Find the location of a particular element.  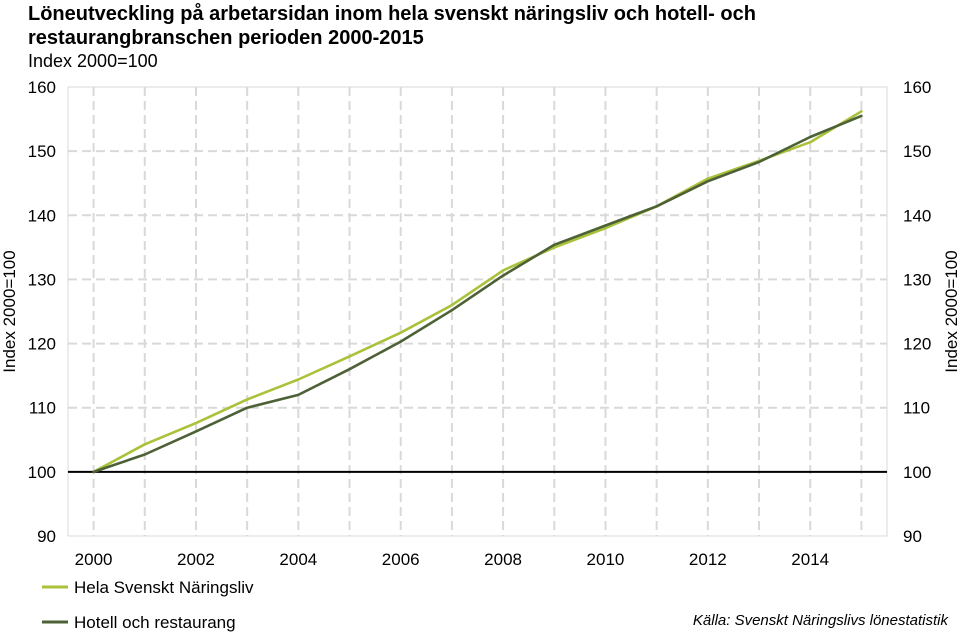

y-tick-label-right: 120 is located at coordinates (917, 344).